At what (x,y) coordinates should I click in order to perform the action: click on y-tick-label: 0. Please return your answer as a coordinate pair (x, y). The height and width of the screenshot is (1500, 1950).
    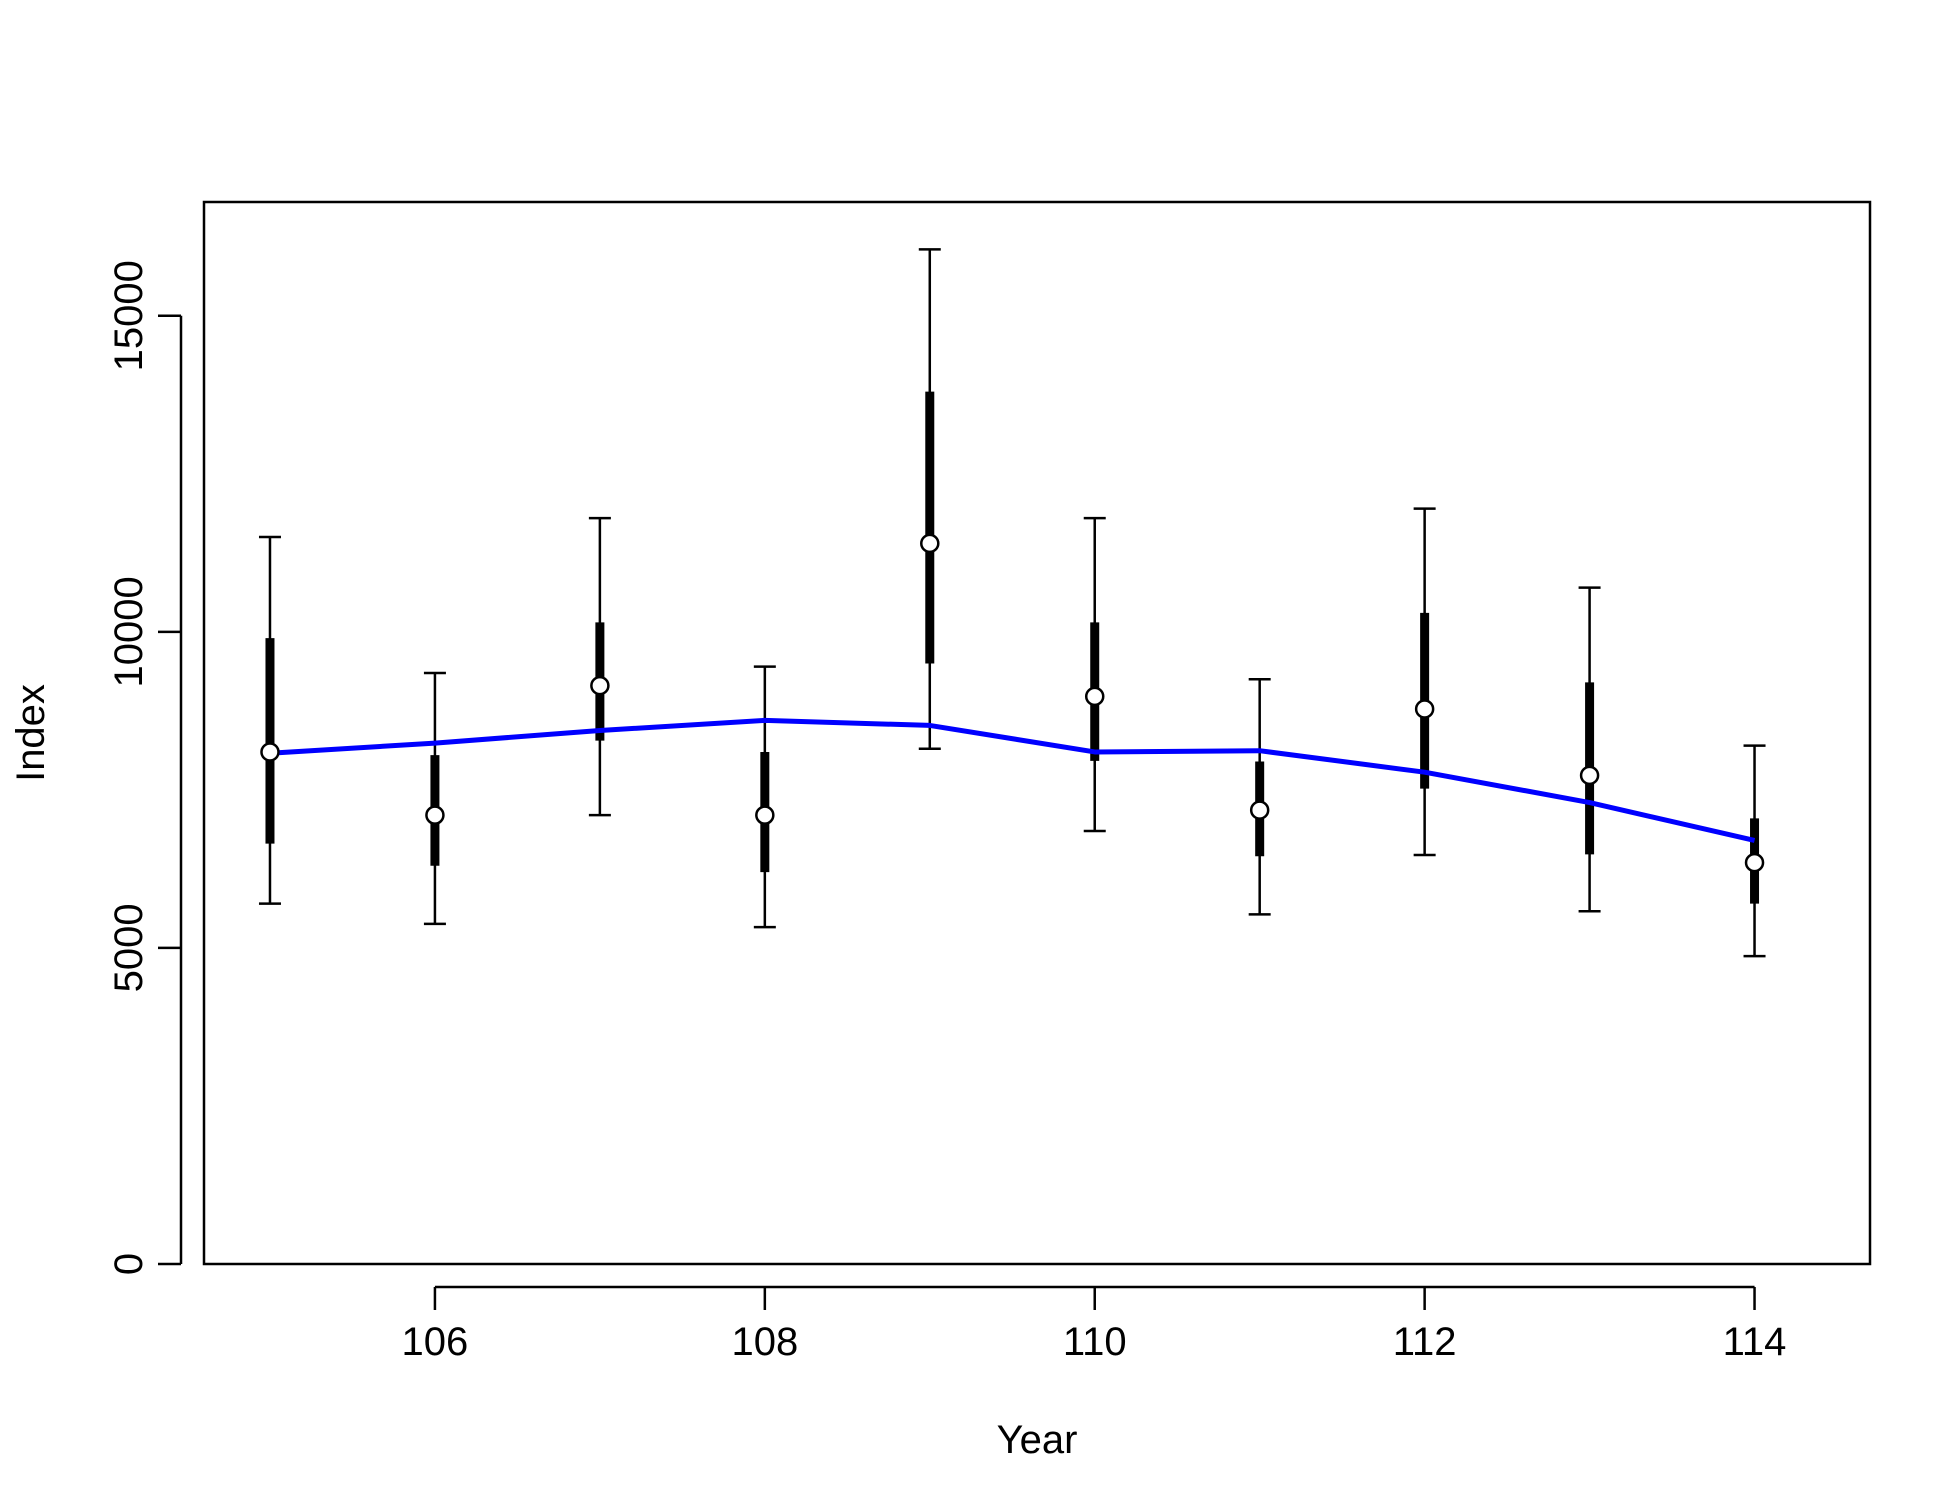
    Looking at the image, I should click on (129, 1264).